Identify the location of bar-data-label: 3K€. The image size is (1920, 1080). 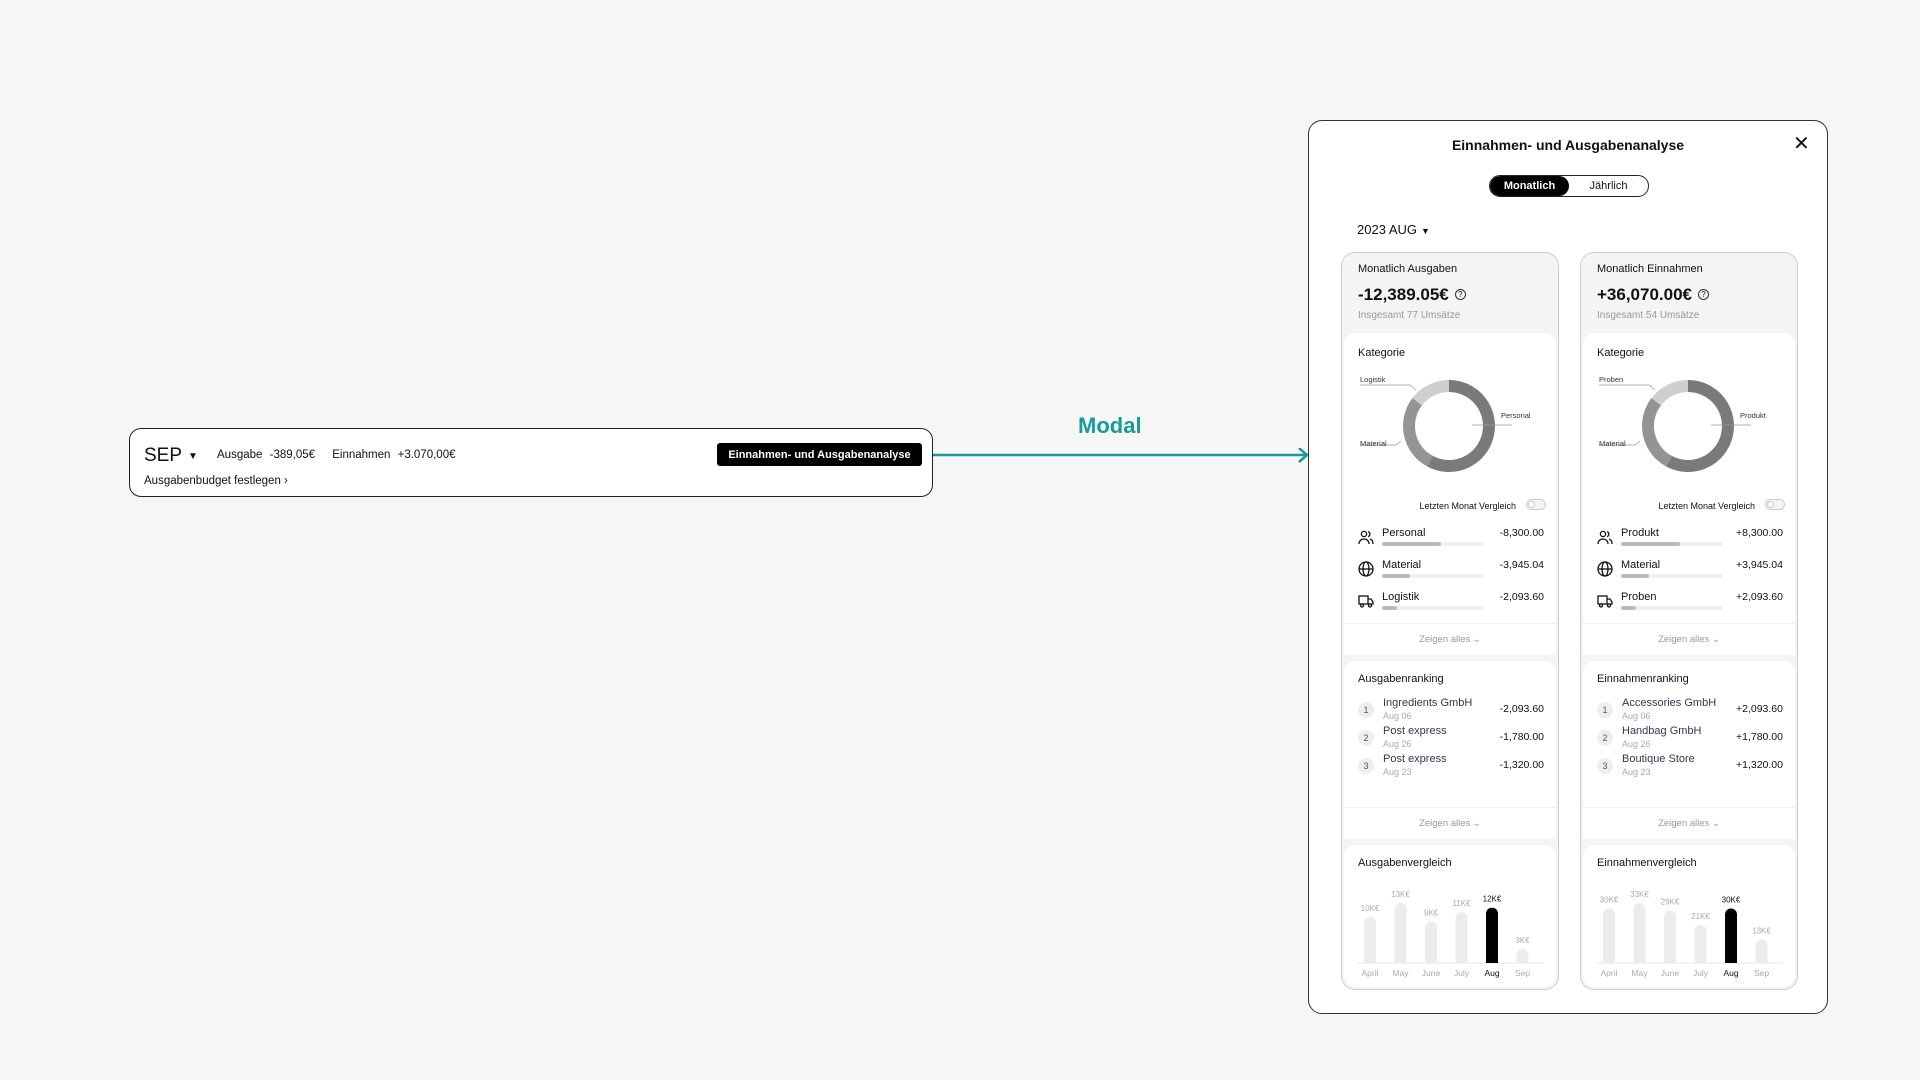
(1522, 940).